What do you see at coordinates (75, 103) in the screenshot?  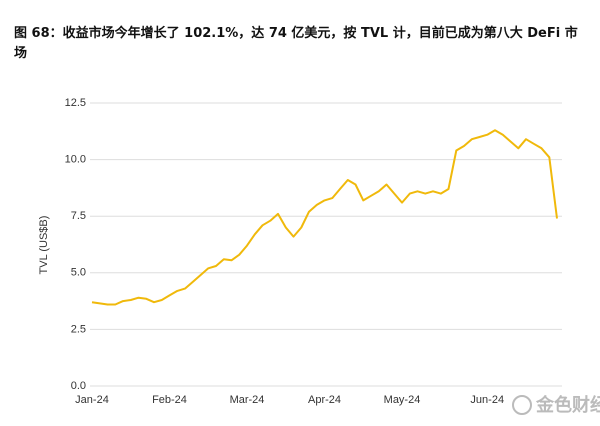 I see `y-tick-label: 12.5` at bounding box center [75, 103].